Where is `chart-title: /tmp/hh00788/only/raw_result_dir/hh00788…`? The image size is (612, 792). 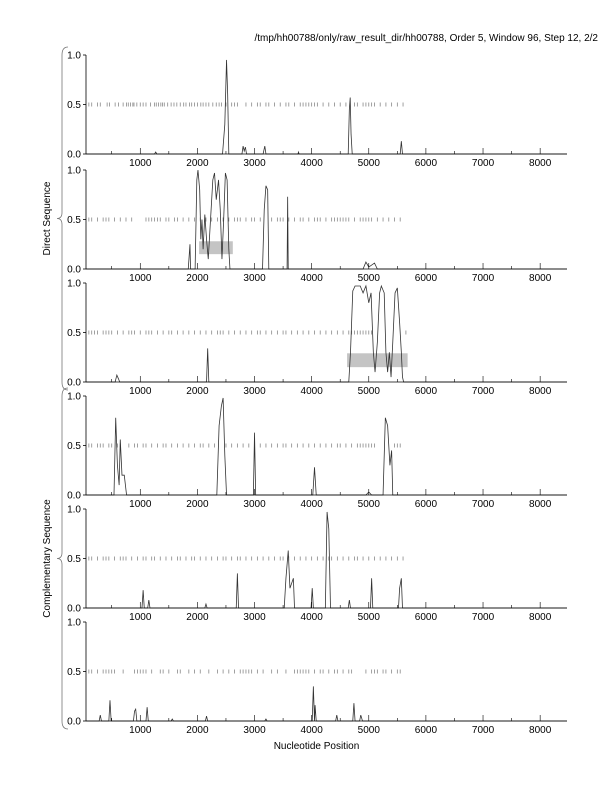
chart-title: /tmp/hh00788/only/raw_result_dir/hh00788… is located at coordinates (426, 38).